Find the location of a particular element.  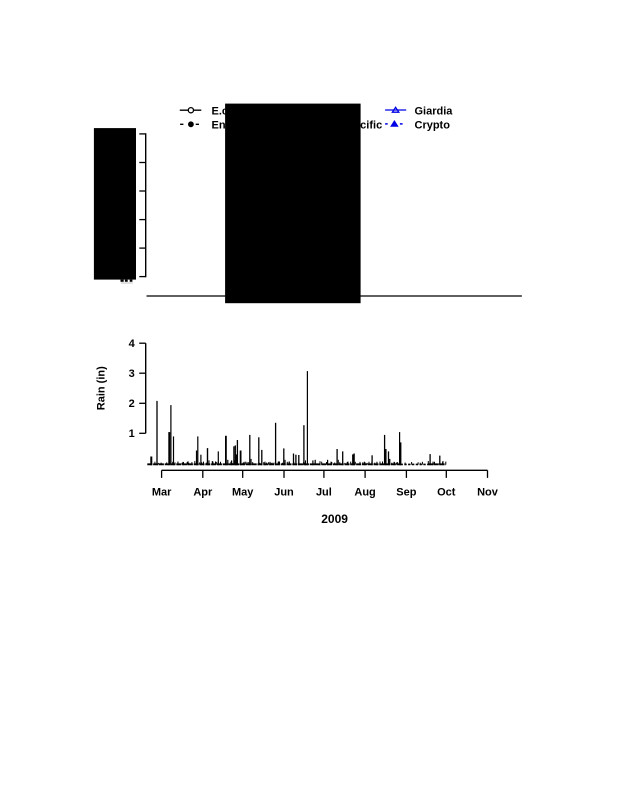

svg-text: 2 is located at coordinates (132, 404).